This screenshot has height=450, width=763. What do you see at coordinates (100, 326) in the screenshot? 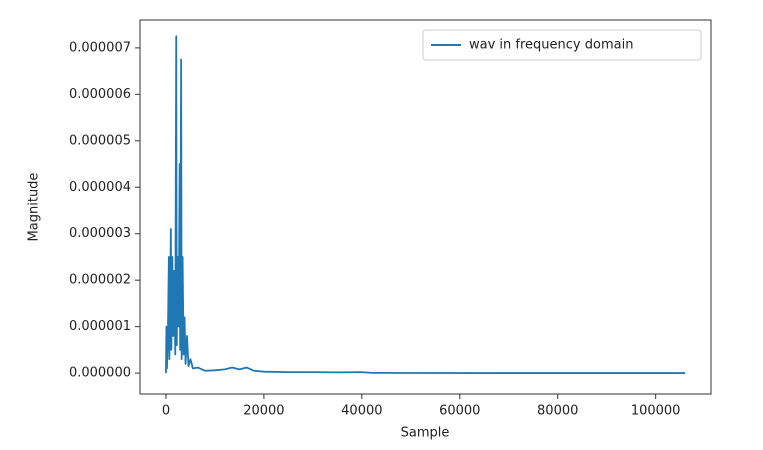
I see `y-tick-label: 0.000001` at bounding box center [100, 326].